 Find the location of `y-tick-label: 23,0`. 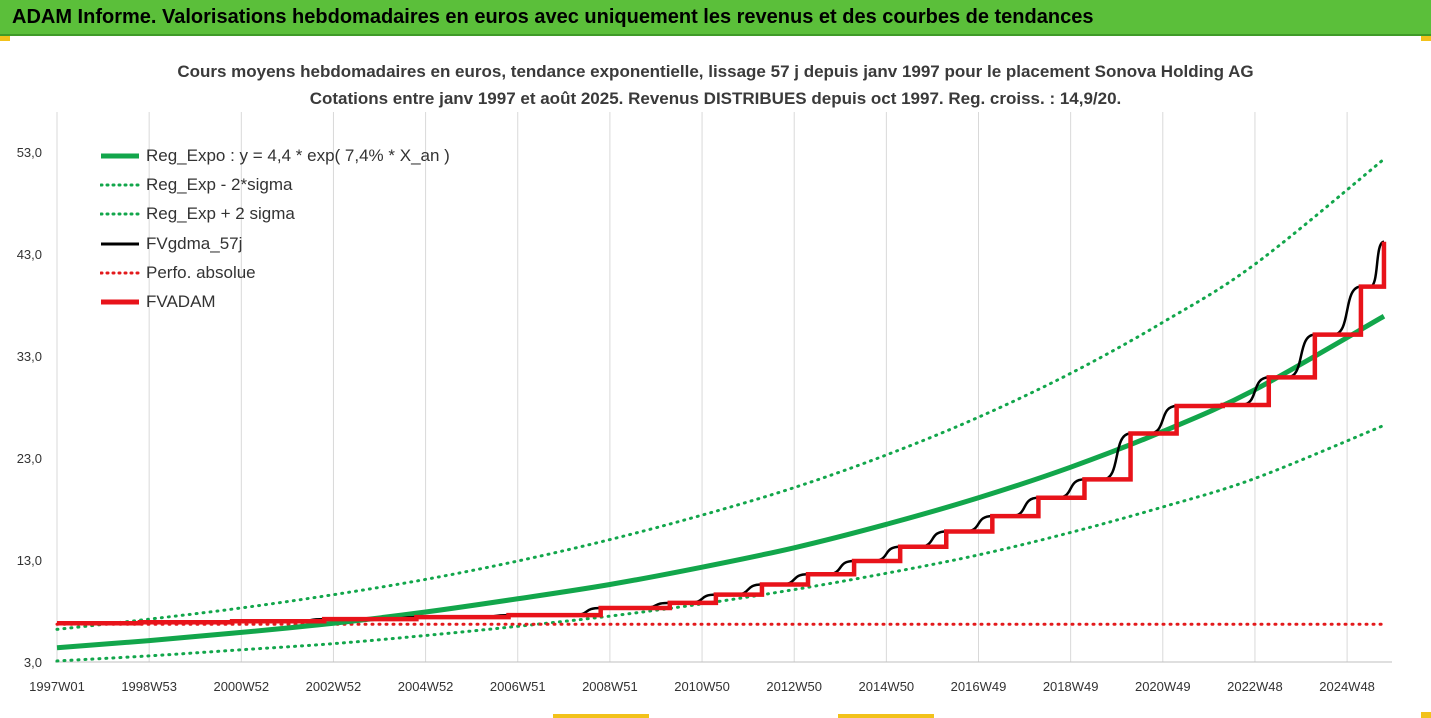

y-tick-label: 23,0 is located at coordinates (29, 458).